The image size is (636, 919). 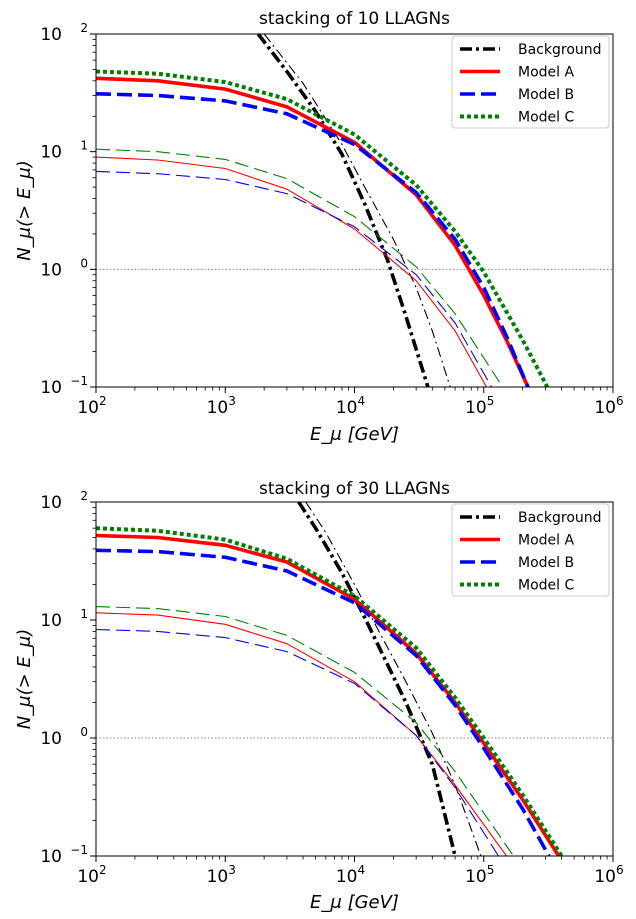 What do you see at coordinates (354, 489) in the screenshot?
I see `chart-title: stacking of 30 LLAGNs` at bounding box center [354, 489].